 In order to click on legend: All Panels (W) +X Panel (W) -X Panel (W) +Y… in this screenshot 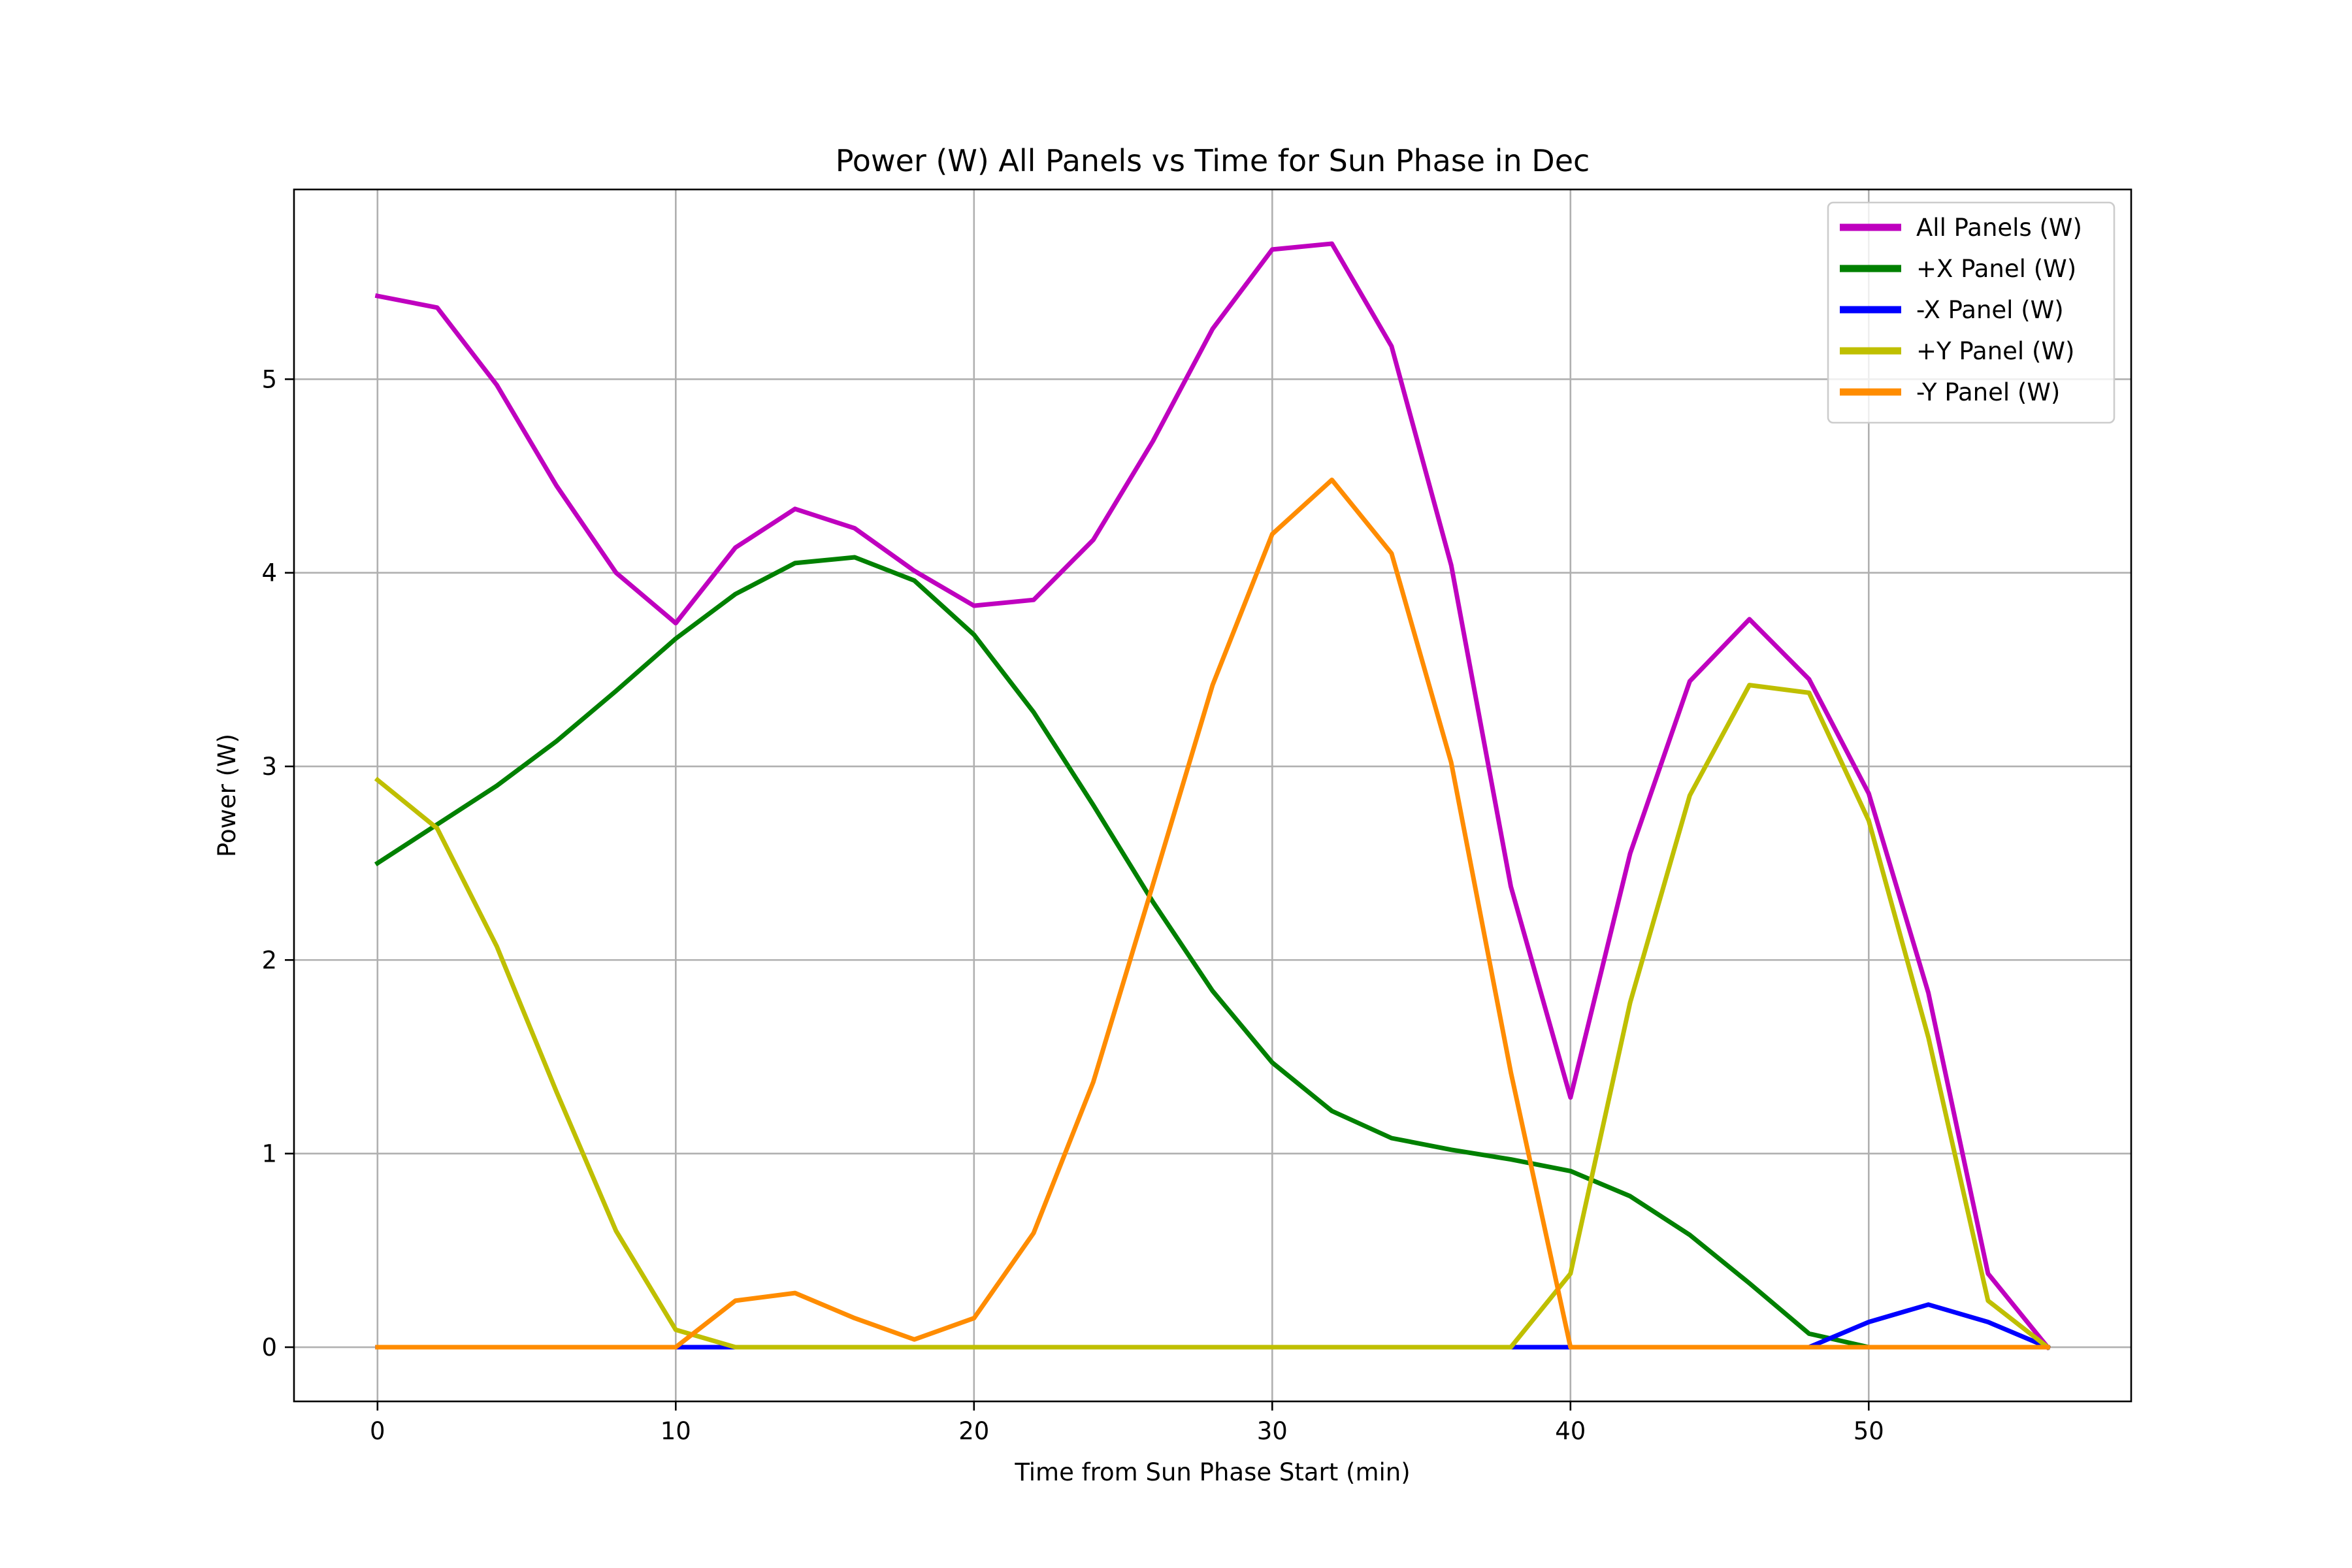, I will do `click(1971, 312)`.